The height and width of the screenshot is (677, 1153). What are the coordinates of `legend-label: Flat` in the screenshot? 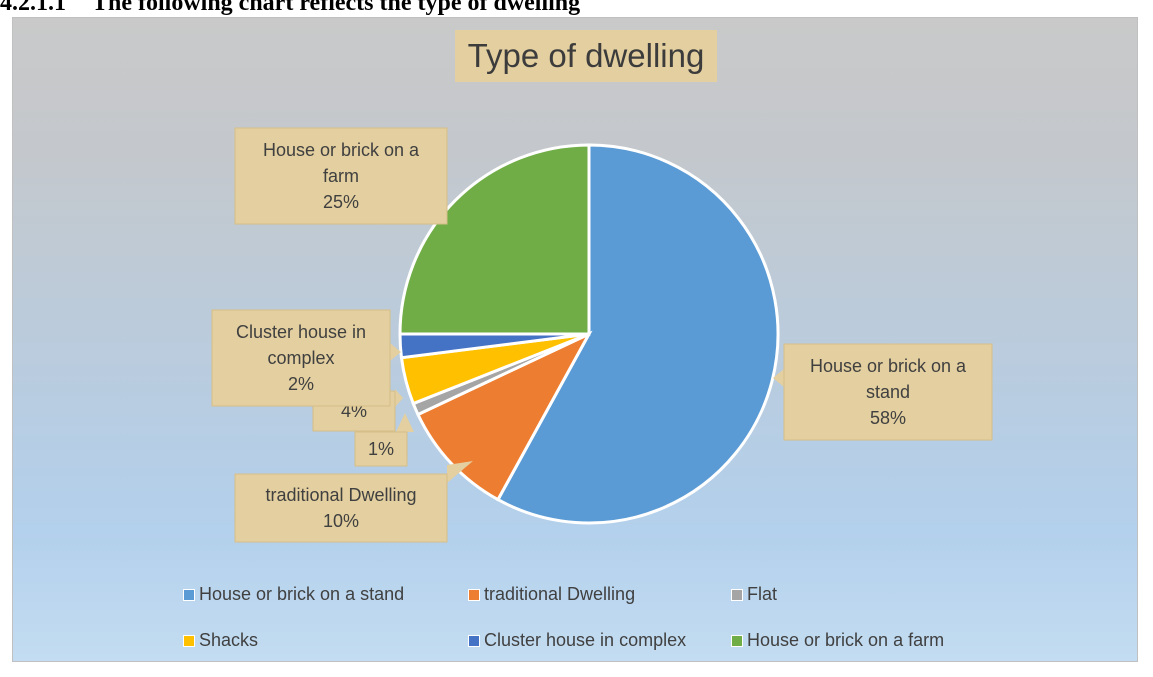 It's located at (762, 594).